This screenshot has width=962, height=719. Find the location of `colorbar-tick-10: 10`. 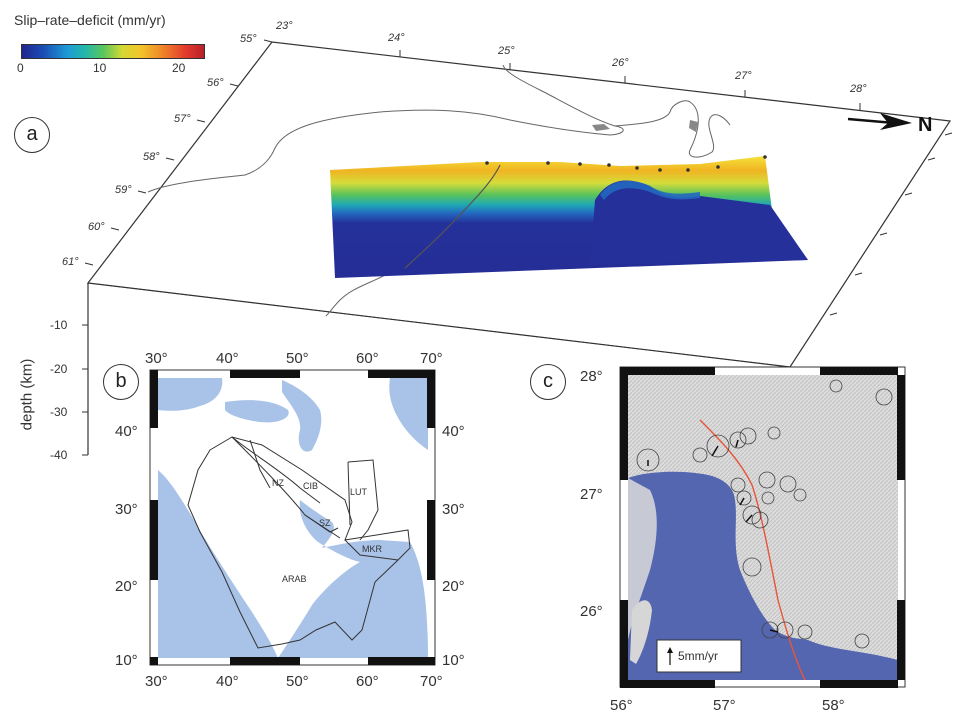

colorbar-tick-10: 10 is located at coordinates (100, 68).